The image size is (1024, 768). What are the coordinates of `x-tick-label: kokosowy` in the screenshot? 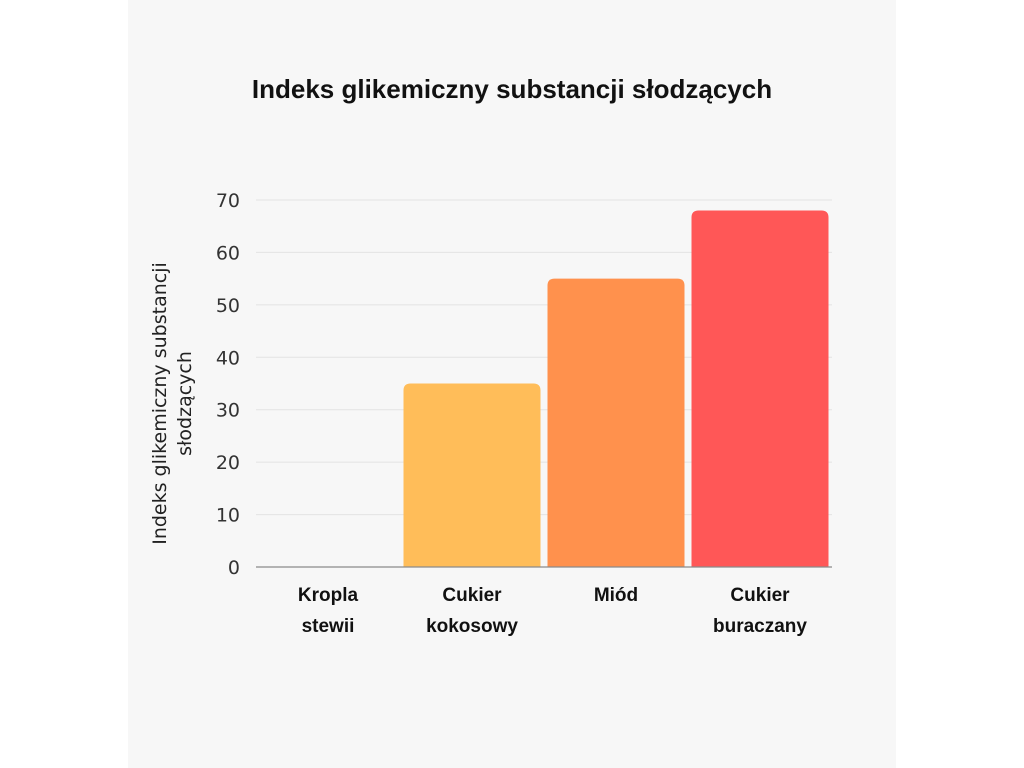 It's located at (472, 626).